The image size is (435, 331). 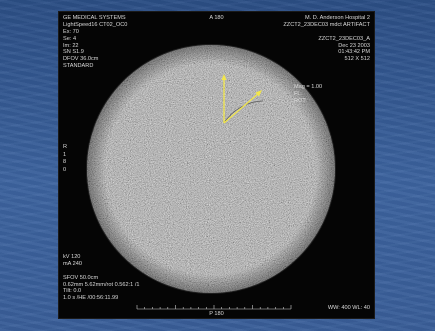 What do you see at coordinates (258, 93) in the screenshot?
I see `arrow-head-diagonal` at bounding box center [258, 93].